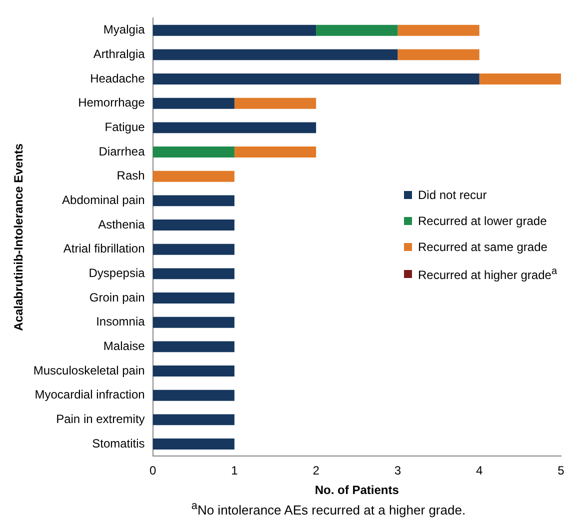 The height and width of the screenshot is (532, 577). What do you see at coordinates (118, 78) in the screenshot?
I see `y-tick-label: Headache` at bounding box center [118, 78].